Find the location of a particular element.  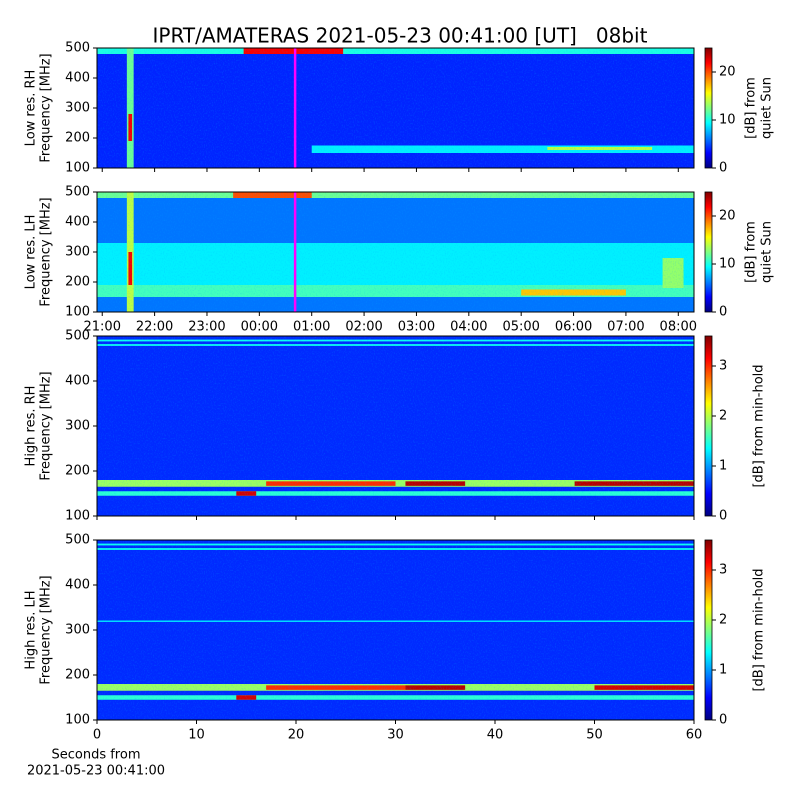

x-tick-label: 30 is located at coordinates (395, 735).